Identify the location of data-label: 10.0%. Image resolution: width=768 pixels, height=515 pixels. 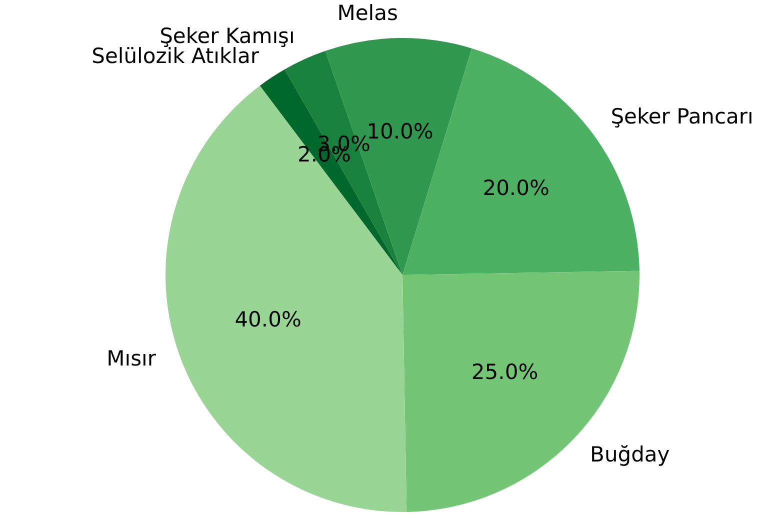
(400, 131).